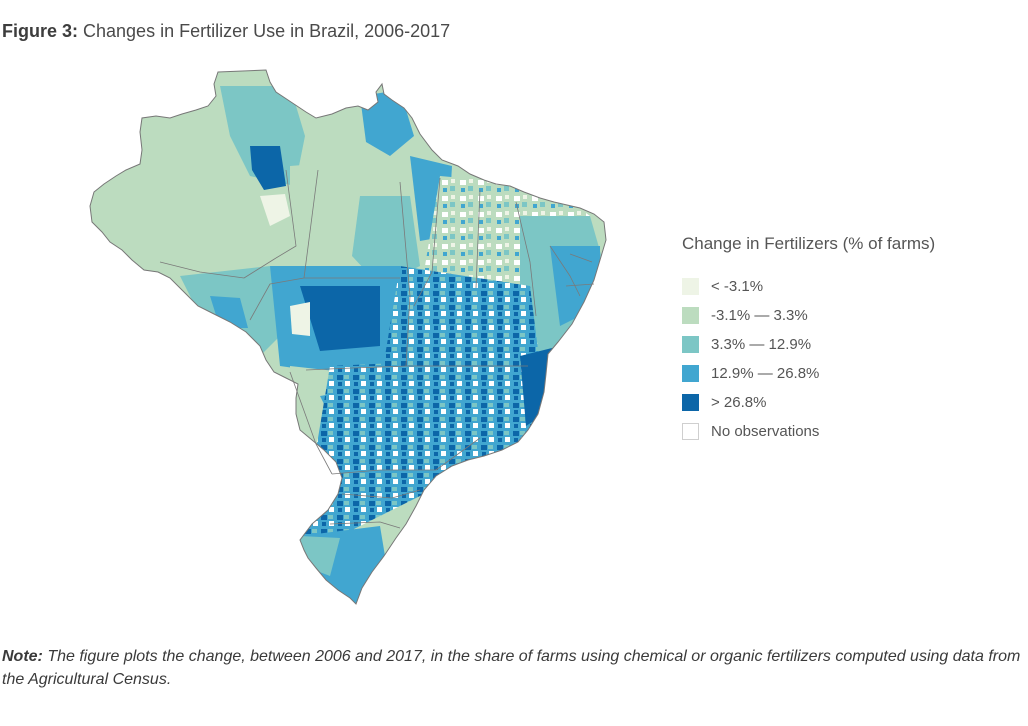 This screenshot has height=726, width=1028. What do you see at coordinates (761, 344) in the screenshot?
I see `legend-label: 3.3% — 12.9%` at bounding box center [761, 344].